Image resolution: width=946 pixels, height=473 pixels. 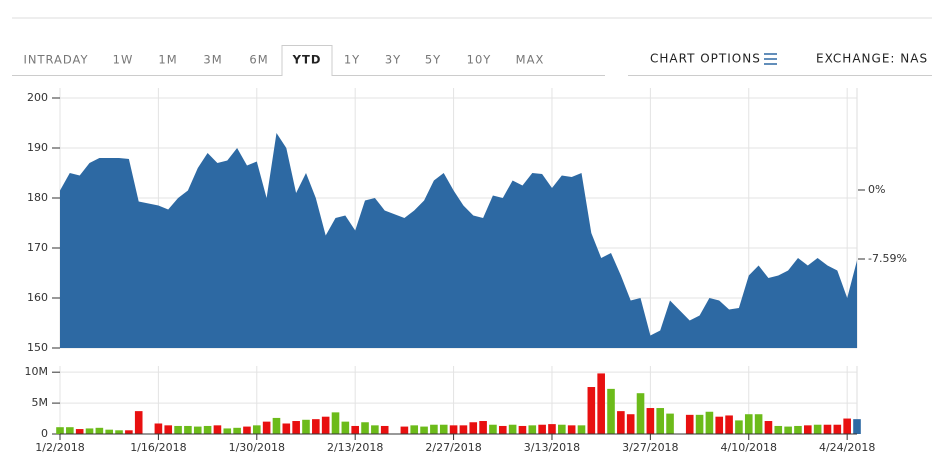 What do you see at coordinates (705, 59) in the screenshot?
I see `chart-options: CHART OPTIONS` at bounding box center [705, 59].